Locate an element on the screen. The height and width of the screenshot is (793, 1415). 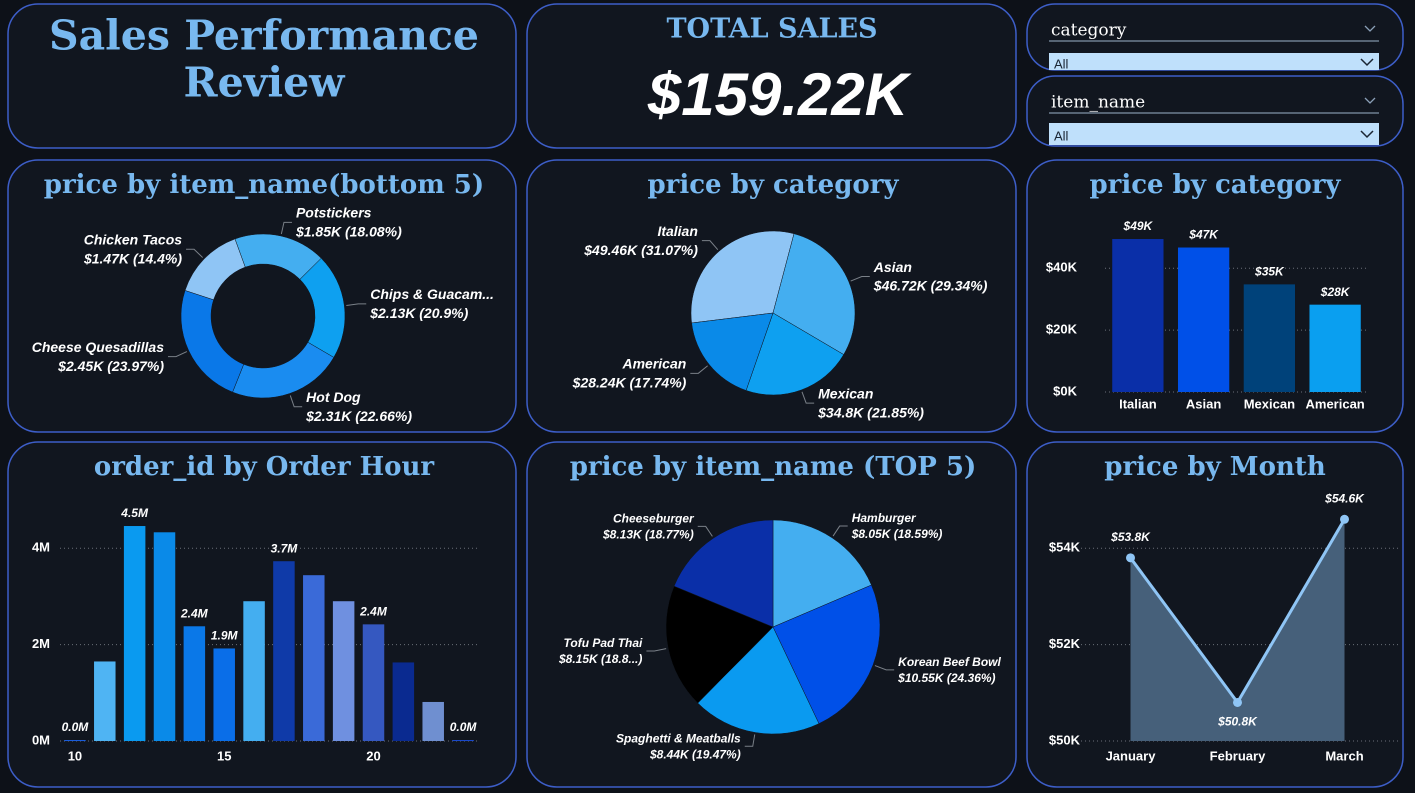
slice-value: $10.55K (24.36%) is located at coordinates (946, 678).